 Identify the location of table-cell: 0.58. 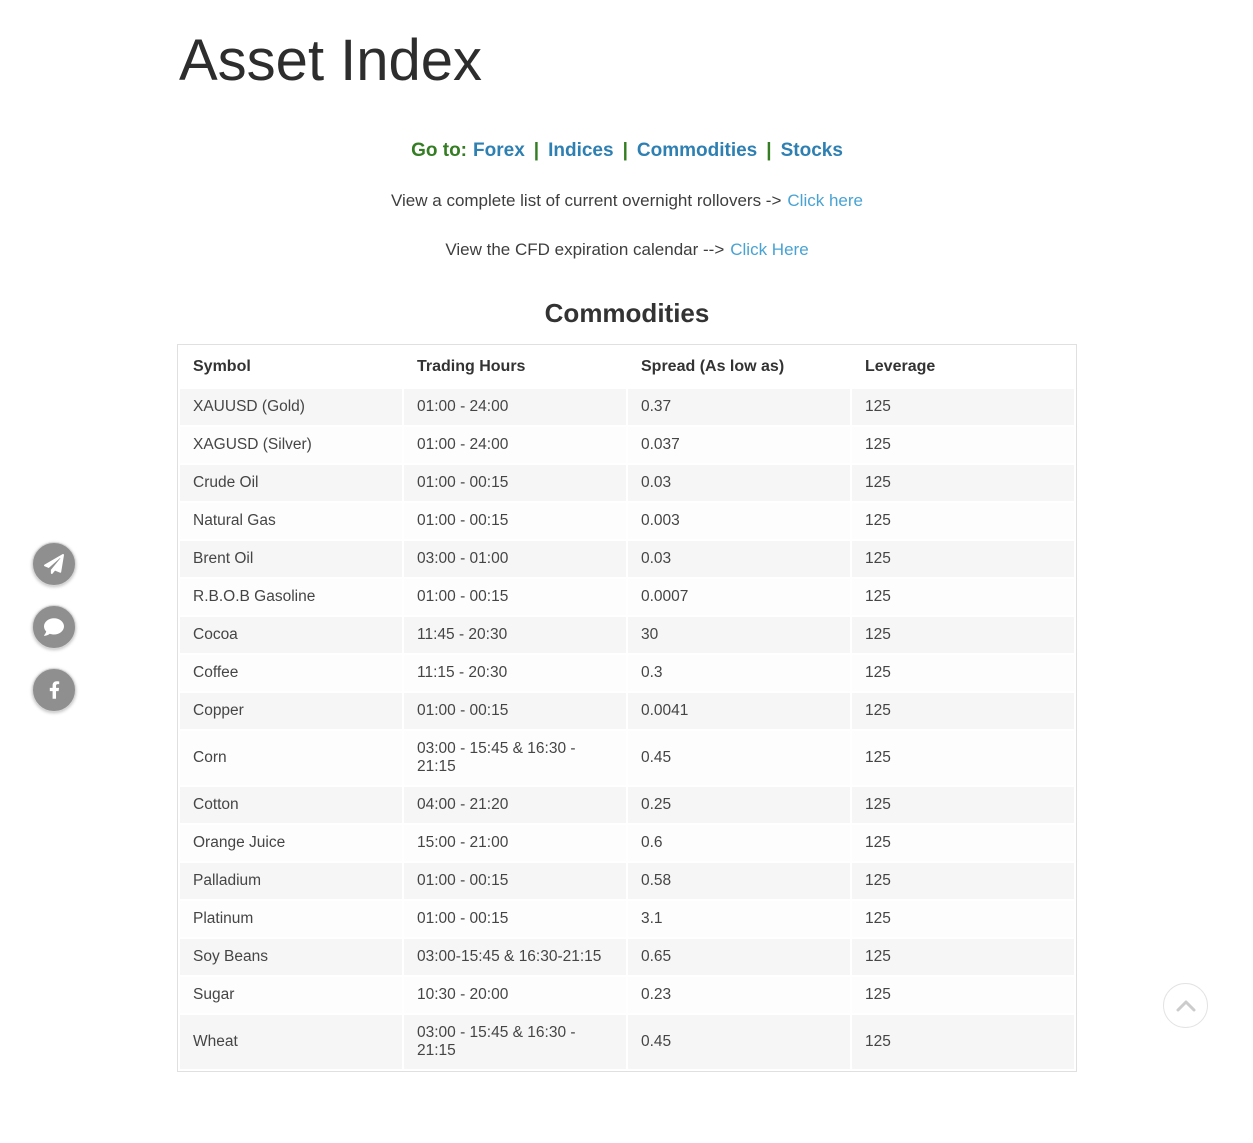
(739, 880).